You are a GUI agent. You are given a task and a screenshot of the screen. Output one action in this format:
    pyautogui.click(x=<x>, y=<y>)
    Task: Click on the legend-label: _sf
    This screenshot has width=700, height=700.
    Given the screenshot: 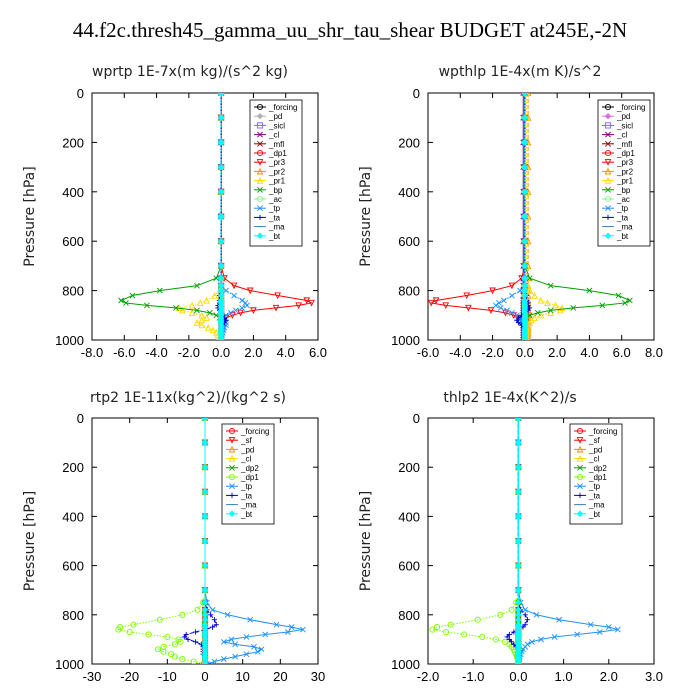 What is the action you would take?
    pyautogui.click(x=246, y=440)
    